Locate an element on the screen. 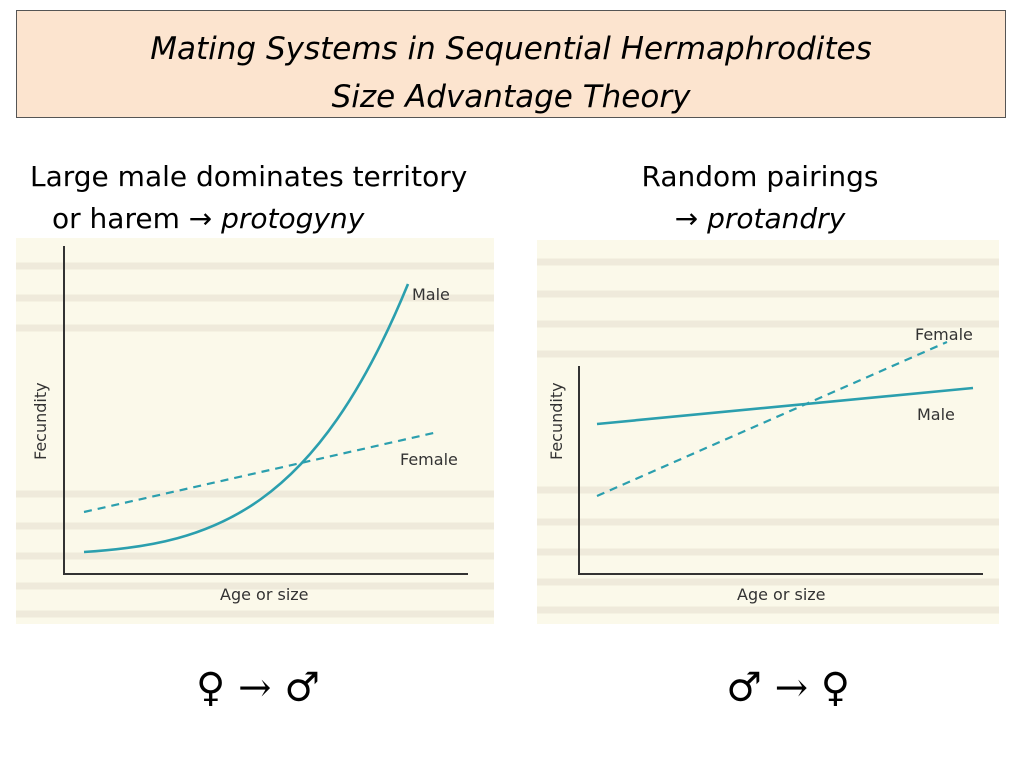 Image resolution: width=1024 pixels, height=768 pixels. right-female-line is located at coordinates (772, 419).